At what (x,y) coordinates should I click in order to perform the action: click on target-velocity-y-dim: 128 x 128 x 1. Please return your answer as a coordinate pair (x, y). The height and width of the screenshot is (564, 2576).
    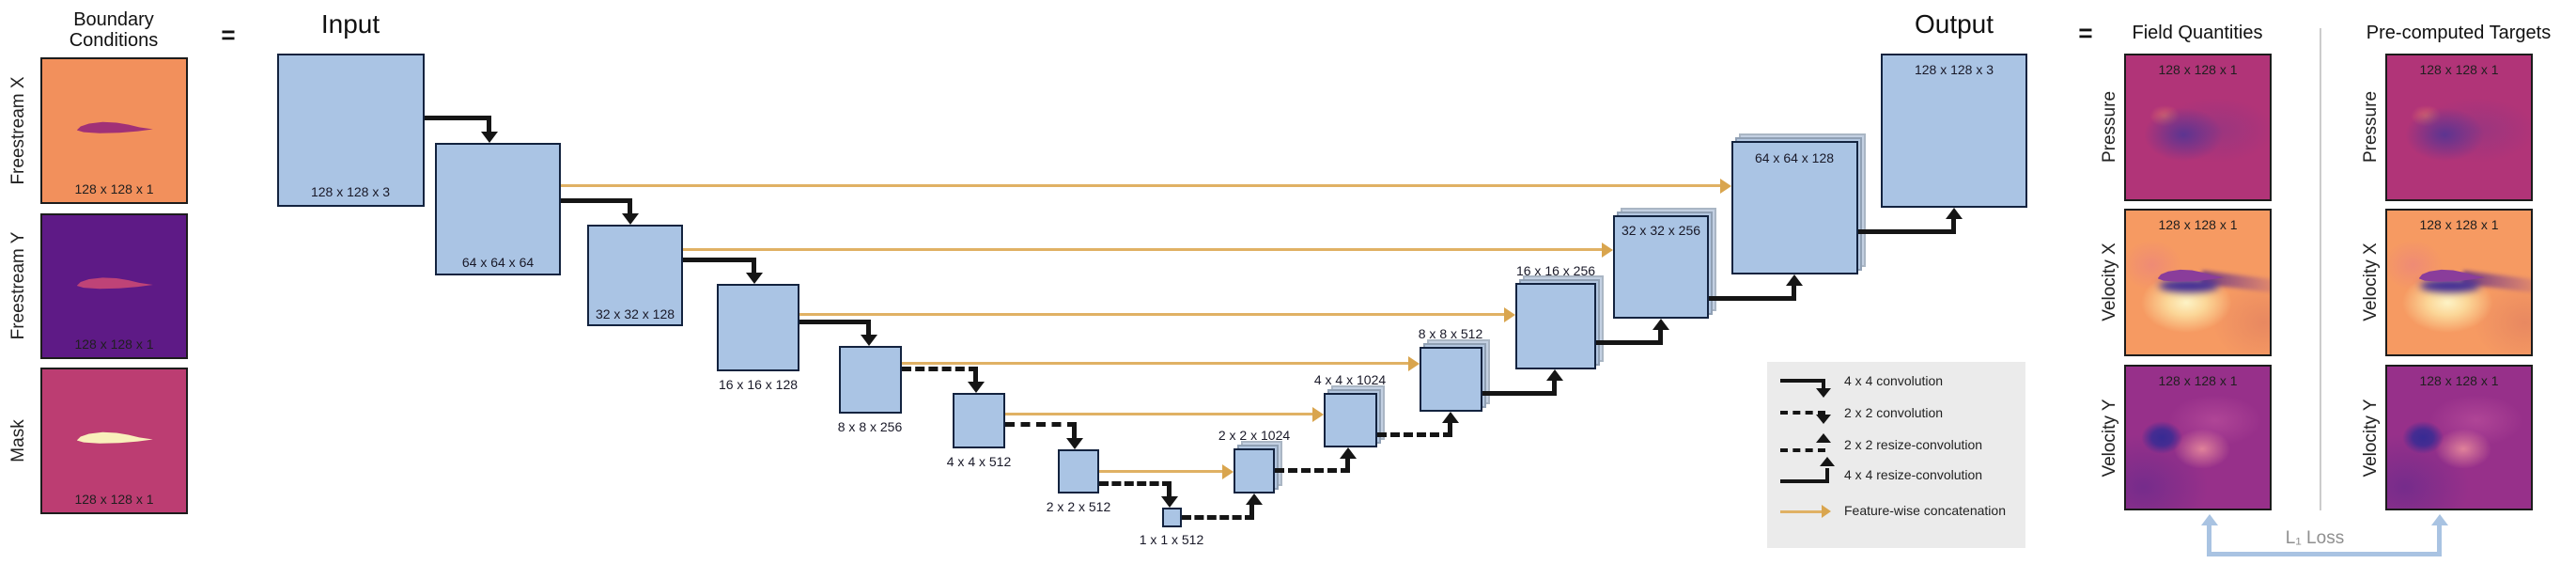
    Looking at the image, I should click on (2459, 380).